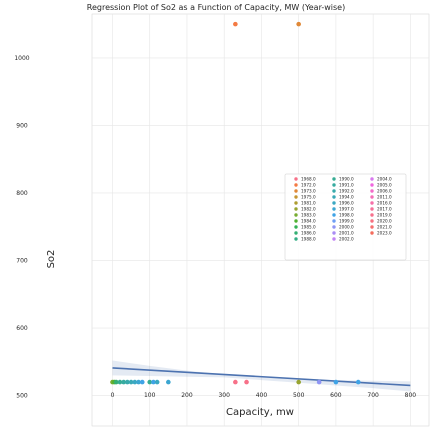 The image size is (432, 432). Describe the element at coordinates (373, 395) in the screenshot. I see `x-tick-label: 700` at that location.